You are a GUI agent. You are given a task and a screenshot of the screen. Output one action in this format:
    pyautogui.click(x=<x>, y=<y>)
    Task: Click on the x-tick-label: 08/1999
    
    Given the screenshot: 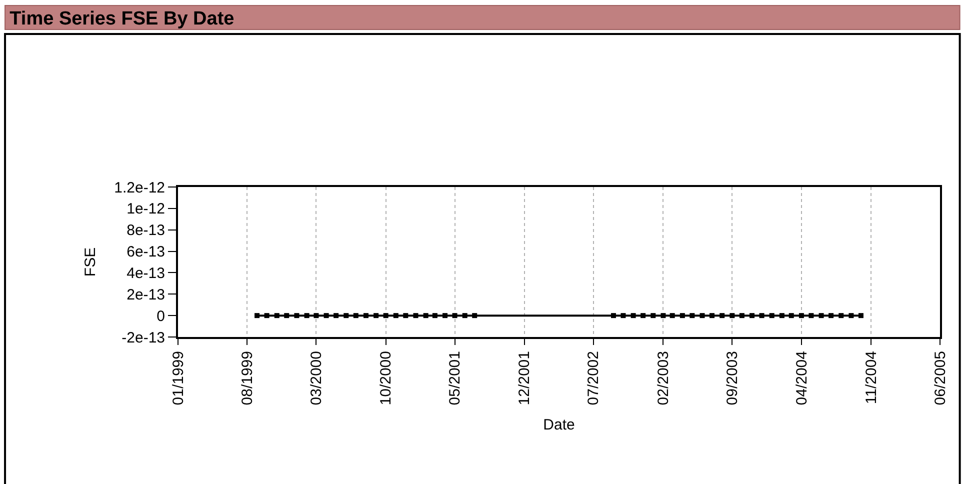 What is the action you would take?
    pyautogui.click(x=247, y=378)
    